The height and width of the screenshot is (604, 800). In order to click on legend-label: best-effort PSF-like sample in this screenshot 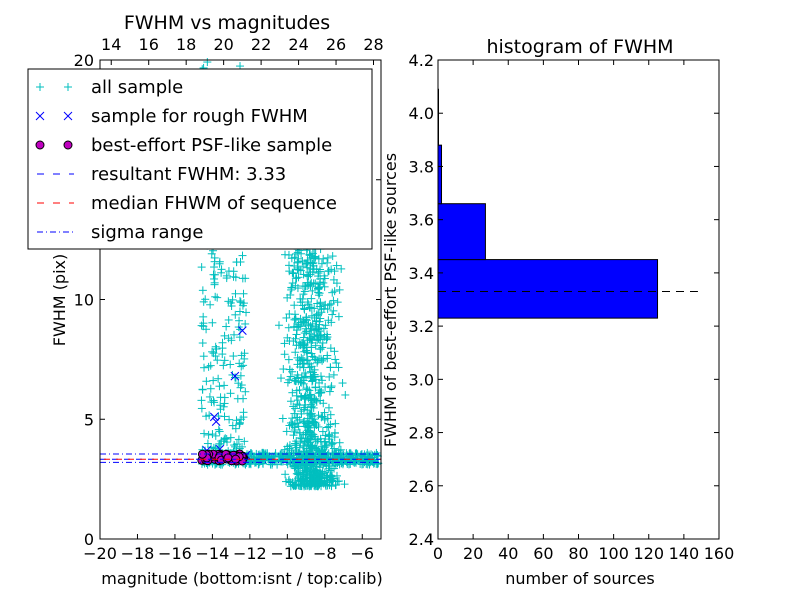, I will do `click(211, 145)`.